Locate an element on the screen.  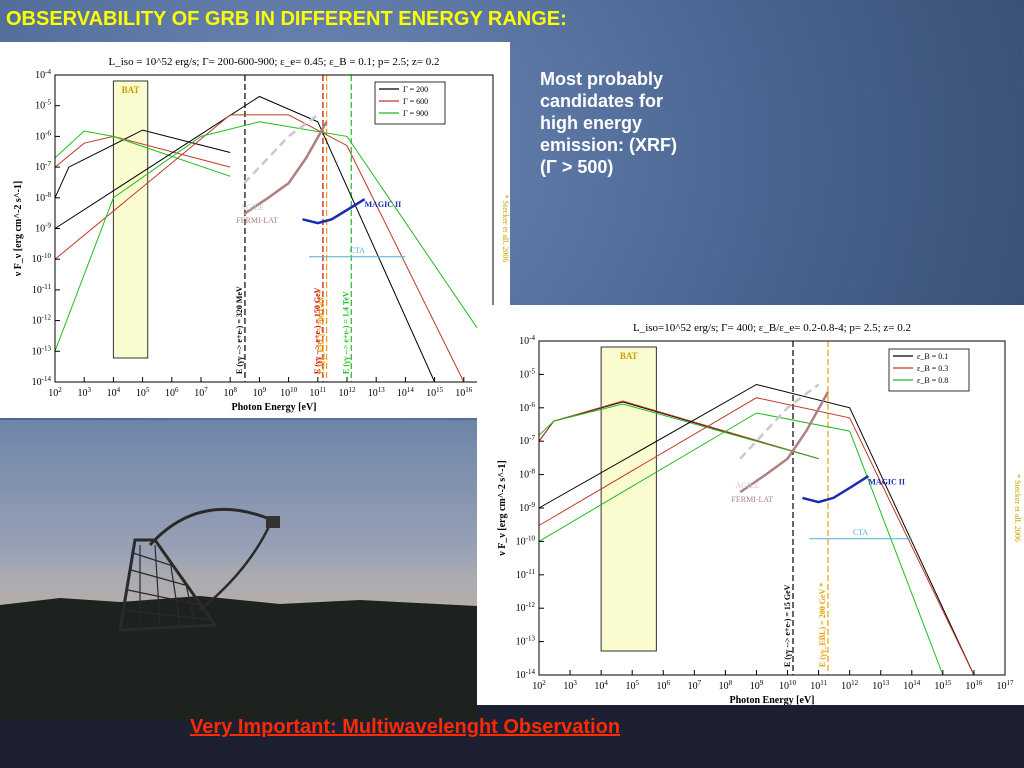
cutoff-label: E (γγ --> e+e-) = 1.4 TeV is located at coordinates (345, 332).